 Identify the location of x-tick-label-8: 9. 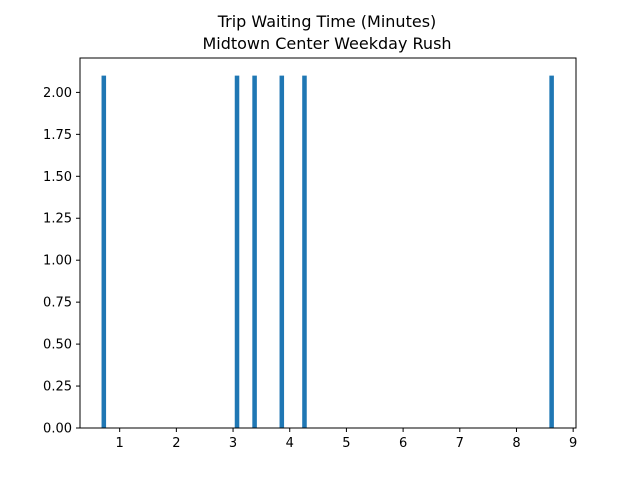
(573, 443).